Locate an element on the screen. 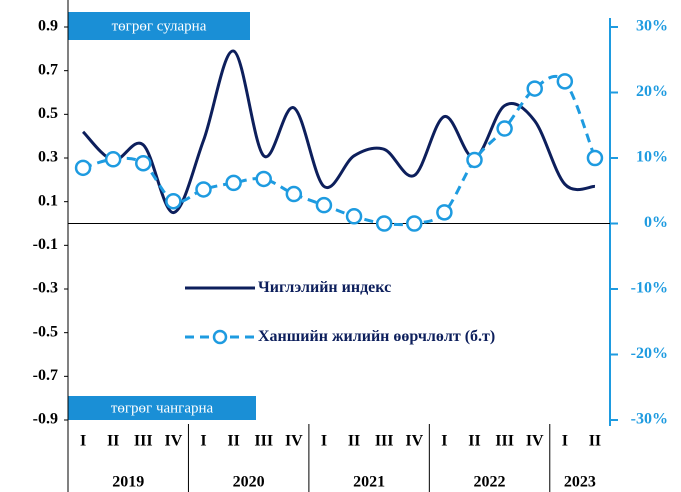 The width and height of the screenshot is (681, 492). annotation: төгрөг суларна is located at coordinates (159, 26).